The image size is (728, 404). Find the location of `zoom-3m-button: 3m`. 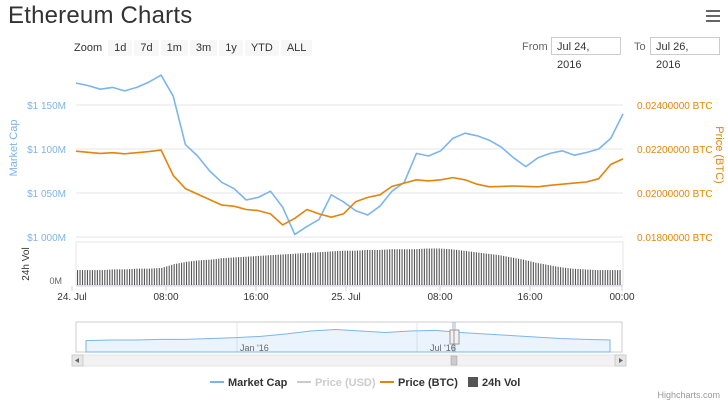

zoom-3m-button: 3m is located at coordinates (203, 48).